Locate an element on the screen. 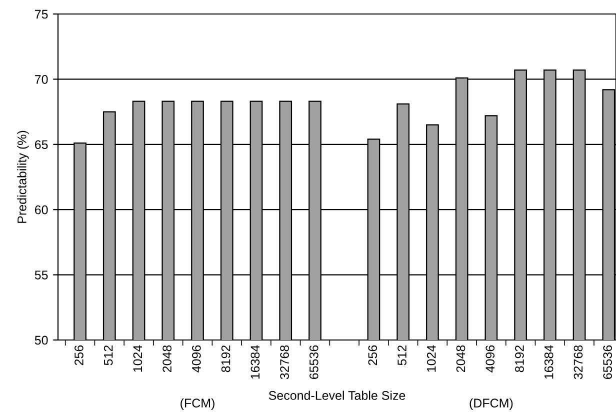 This screenshot has width=616, height=414. y-tick-label: 65 is located at coordinates (41, 145).